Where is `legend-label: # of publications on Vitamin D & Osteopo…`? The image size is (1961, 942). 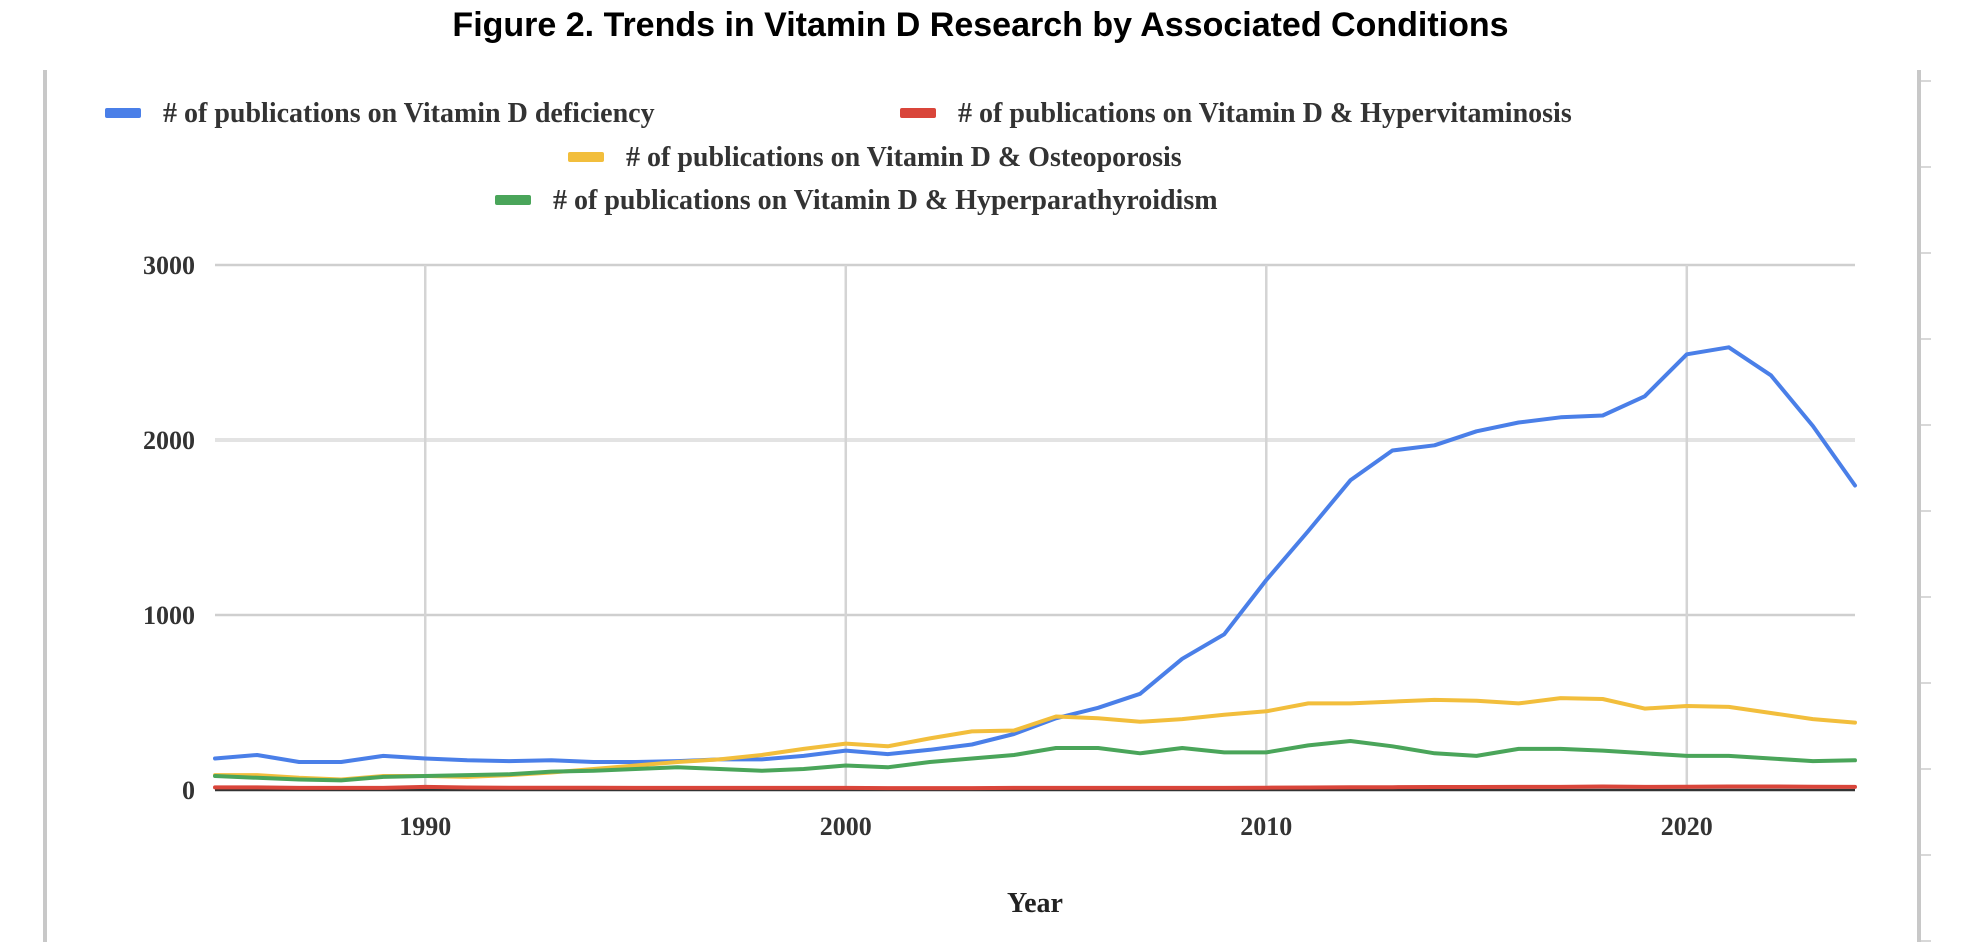 legend-label: # of publications on Vitamin D & Osteopo… is located at coordinates (904, 157).